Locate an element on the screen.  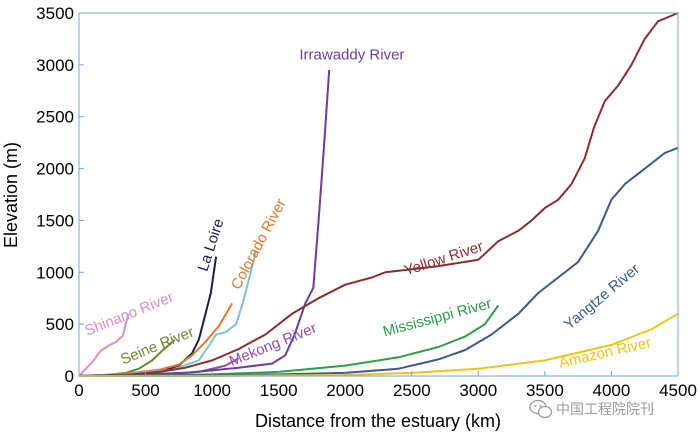
x-tick-label: 500 is located at coordinates (145, 390).